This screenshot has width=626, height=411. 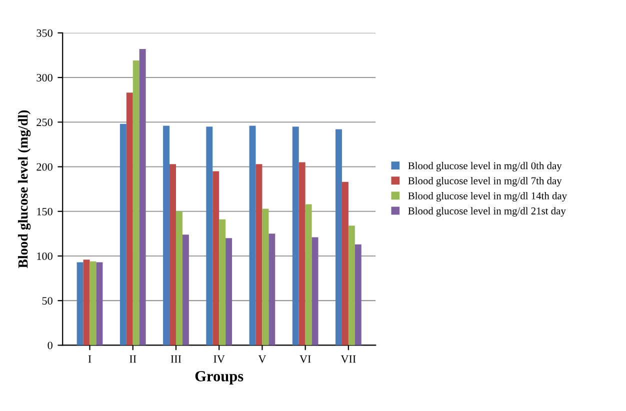 What do you see at coordinates (305, 359) in the screenshot?
I see `x-tick-label: VI` at bounding box center [305, 359].